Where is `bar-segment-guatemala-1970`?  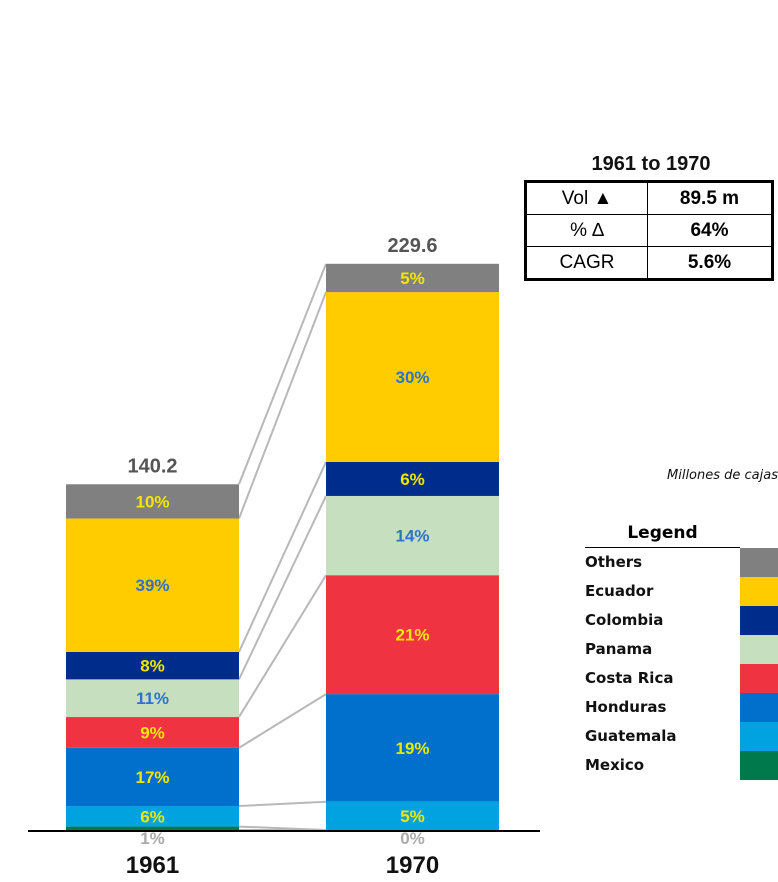
bar-segment-guatemala-1970 is located at coordinates (412, 815).